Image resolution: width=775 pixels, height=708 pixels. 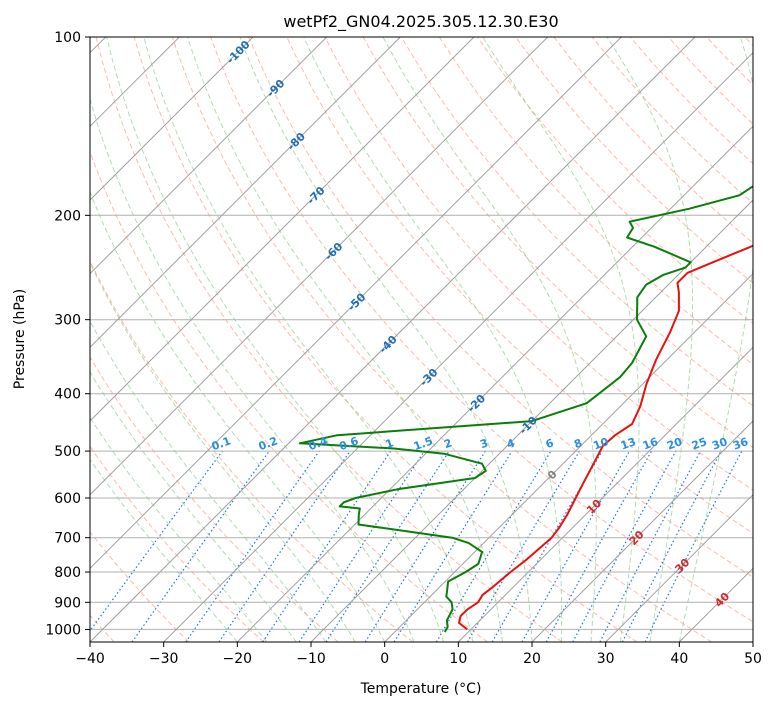 What do you see at coordinates (268, 443) in the screenshot?
I see `mixing-ratio-label: 0.2` at bounding box center [268, 443].